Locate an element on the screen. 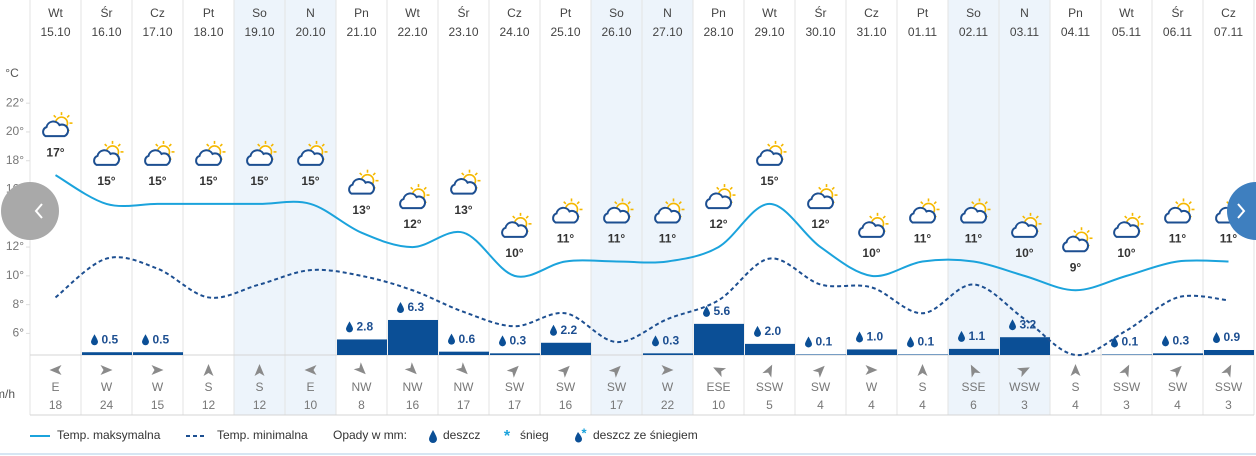 This screenshot has width=1256, height=456. y-tick-label: 6° is located at coordinates (19, 333).